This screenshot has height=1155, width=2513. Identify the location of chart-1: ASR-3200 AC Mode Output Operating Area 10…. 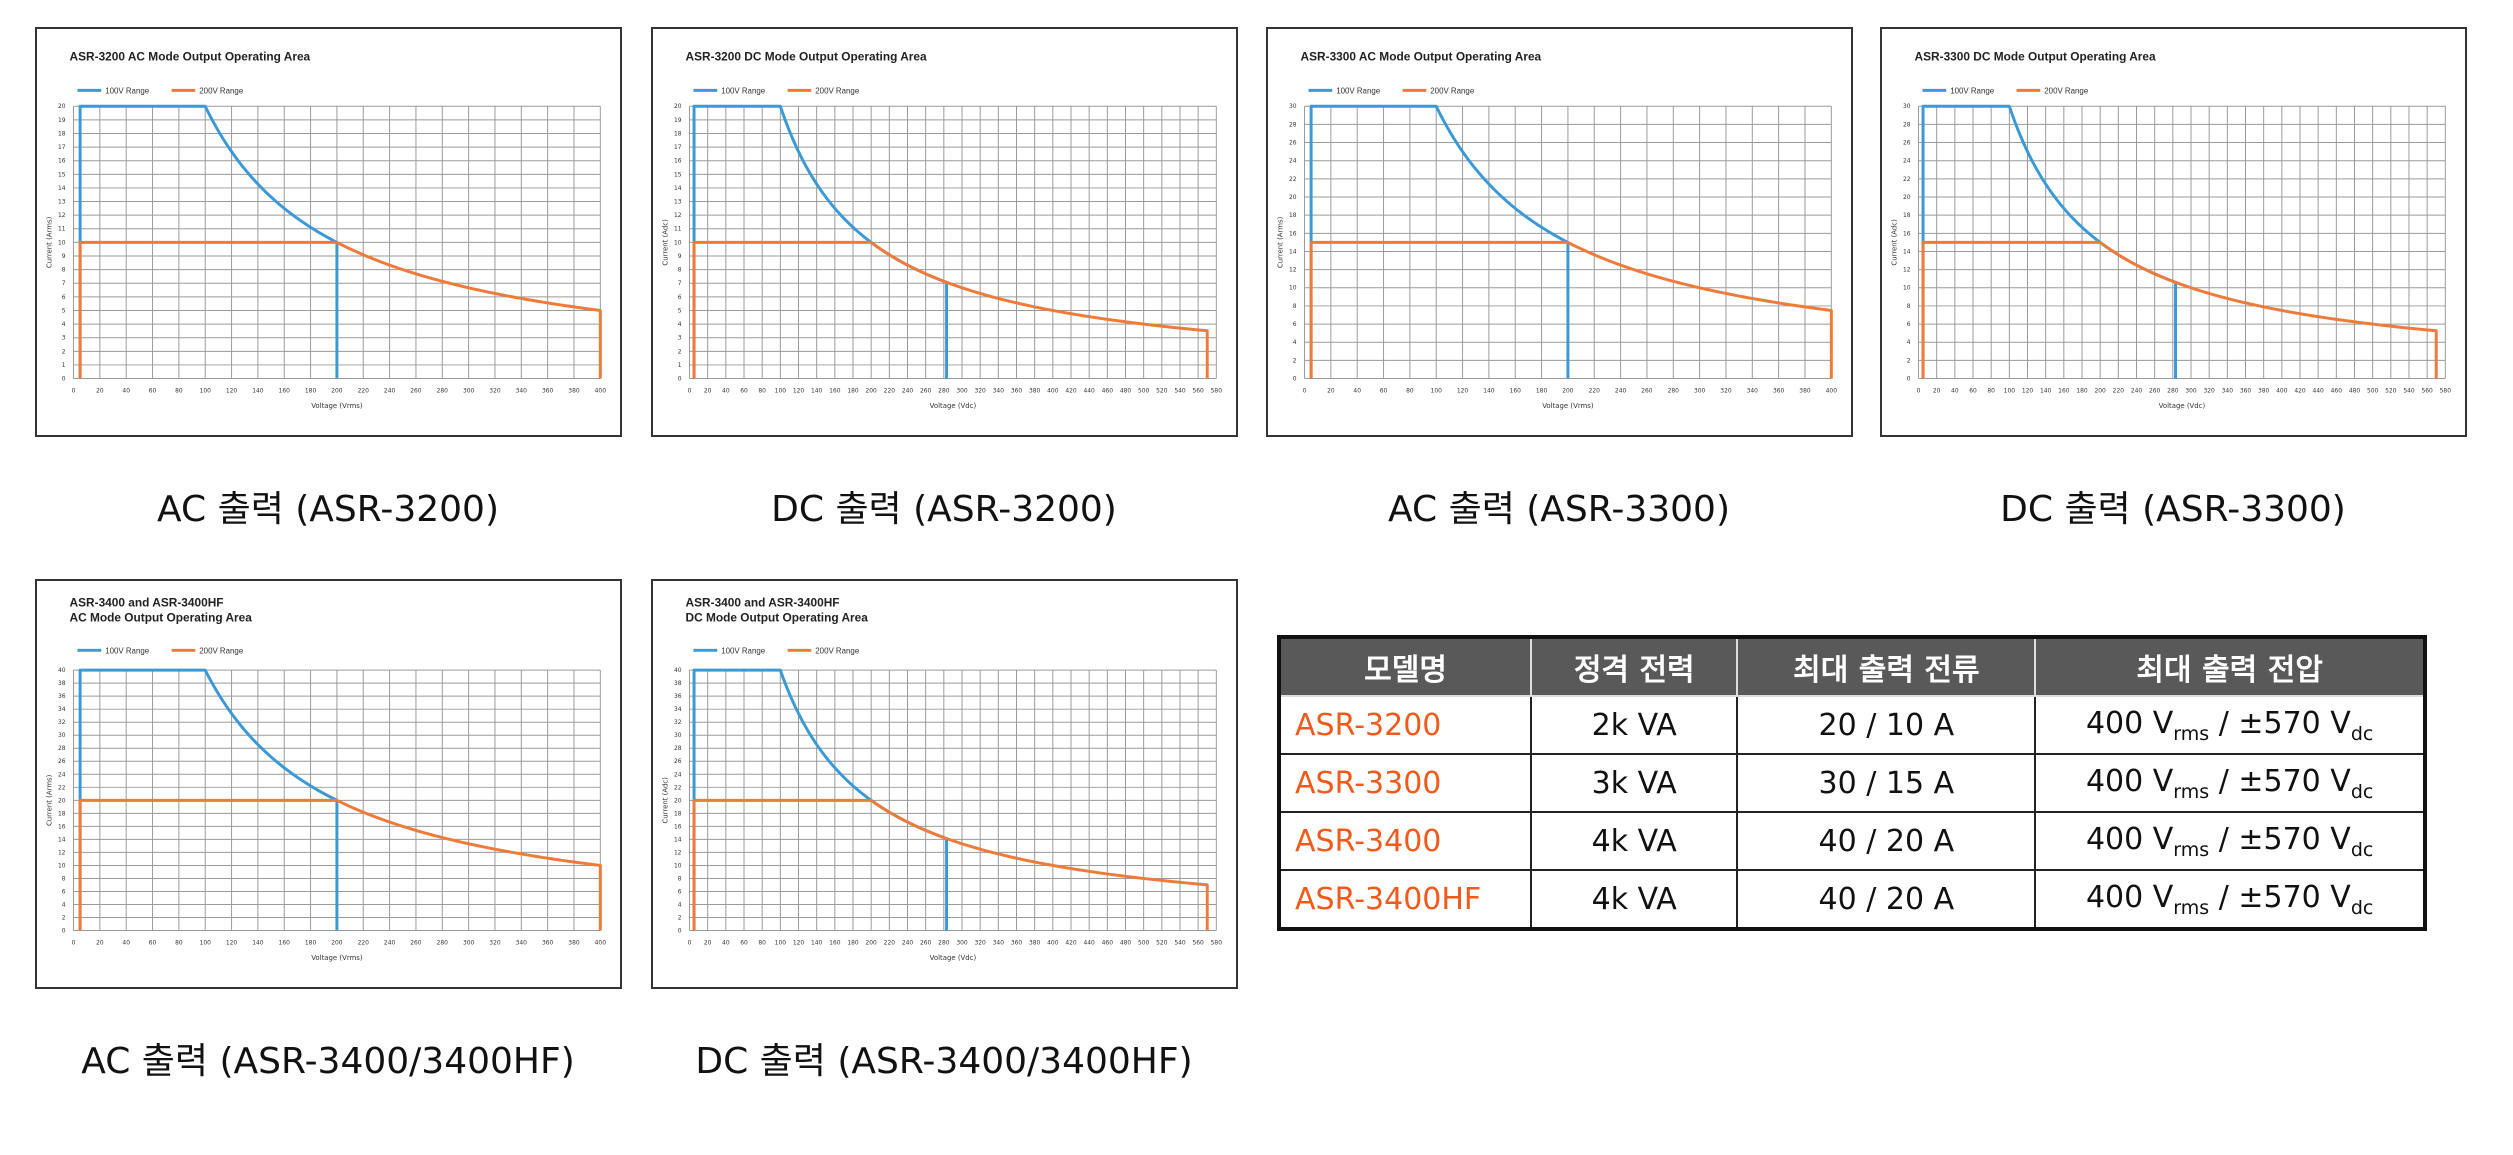
(328, 232).